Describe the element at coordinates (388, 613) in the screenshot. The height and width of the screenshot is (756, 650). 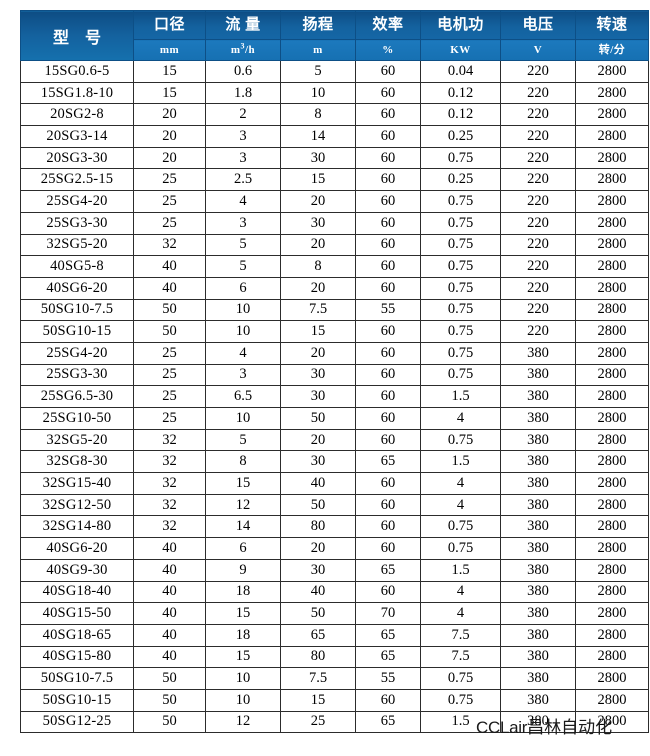
I see `cell-eff: 70` at that location.